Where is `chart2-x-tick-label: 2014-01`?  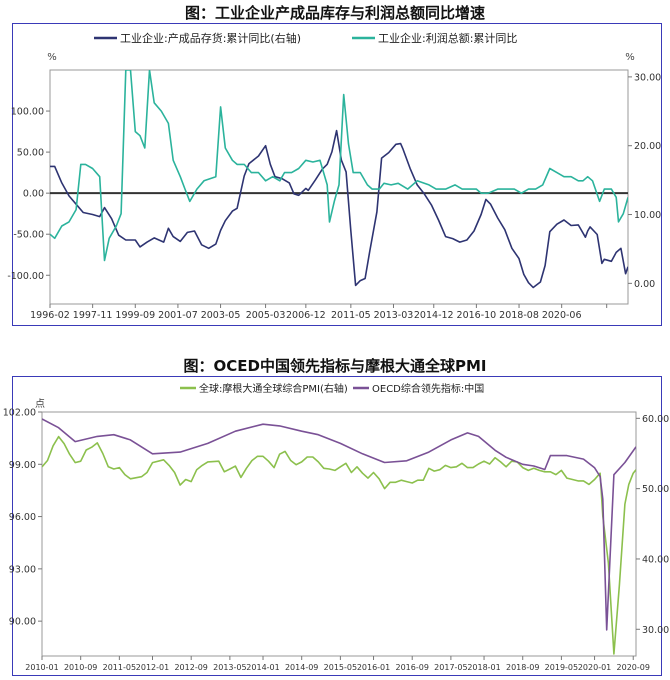 chart2-x-tick-label: 2014-01 is located at coordinates (262, 667).